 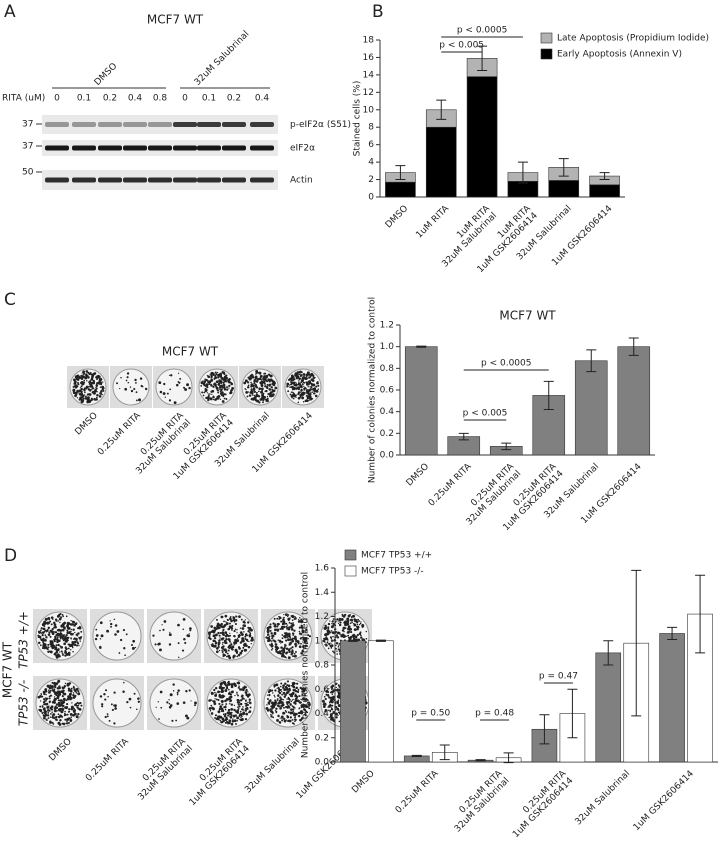 What do you see at coordinates (174, 636) in the screenshot?
I see `plate` at bounding box center [174, 636].